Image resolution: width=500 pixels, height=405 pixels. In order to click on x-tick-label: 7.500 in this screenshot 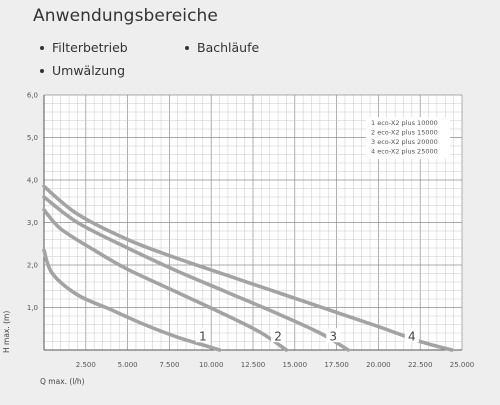, I will do `click(169, 365)`.